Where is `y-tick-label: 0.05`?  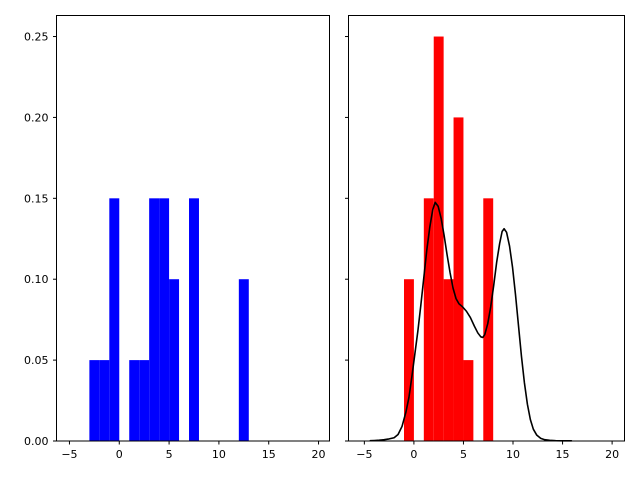 y-tick-label: 0.05 is located at coordinates (36, 360).